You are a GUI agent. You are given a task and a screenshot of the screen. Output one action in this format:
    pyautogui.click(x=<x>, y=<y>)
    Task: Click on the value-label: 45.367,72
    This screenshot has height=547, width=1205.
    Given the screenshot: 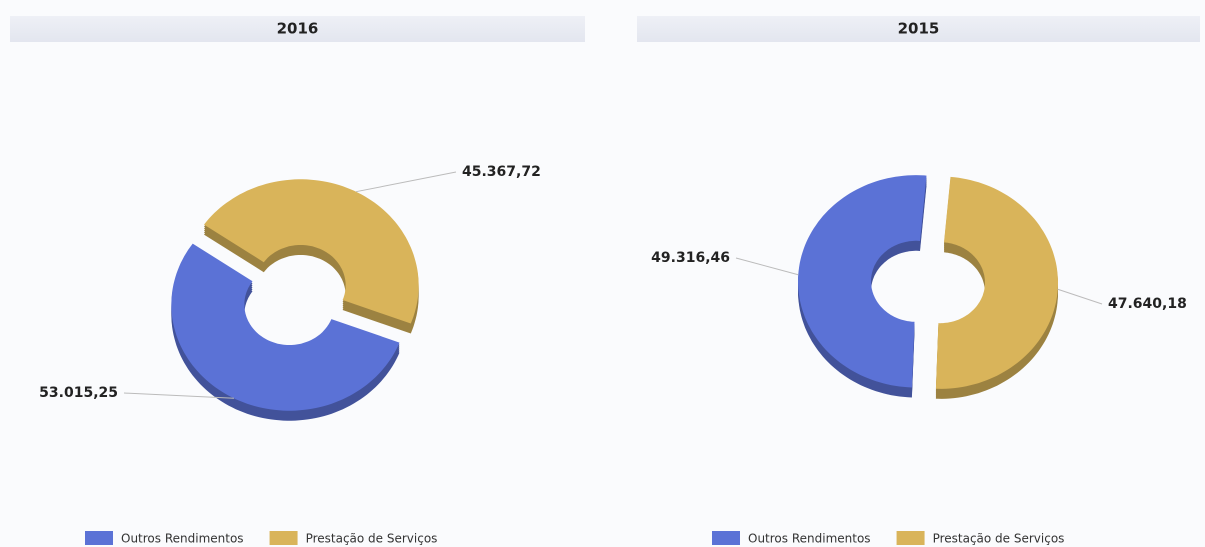 What is the action you would take?
    pyautogui.click(x=501, y=172)
    